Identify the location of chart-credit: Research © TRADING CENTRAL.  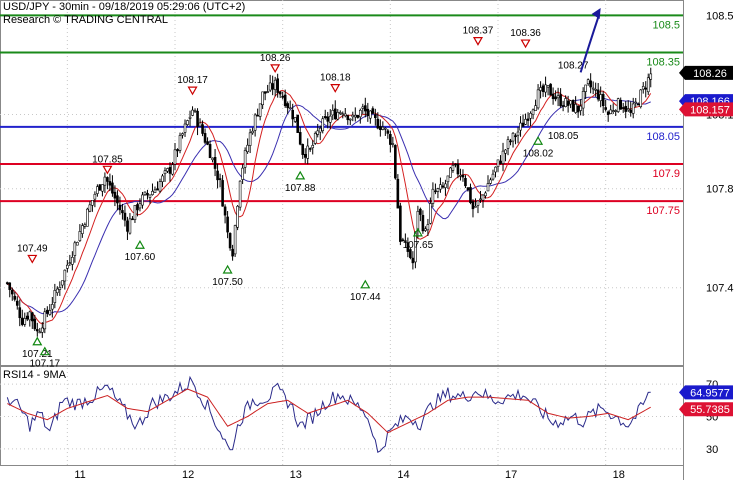
(85, 20).